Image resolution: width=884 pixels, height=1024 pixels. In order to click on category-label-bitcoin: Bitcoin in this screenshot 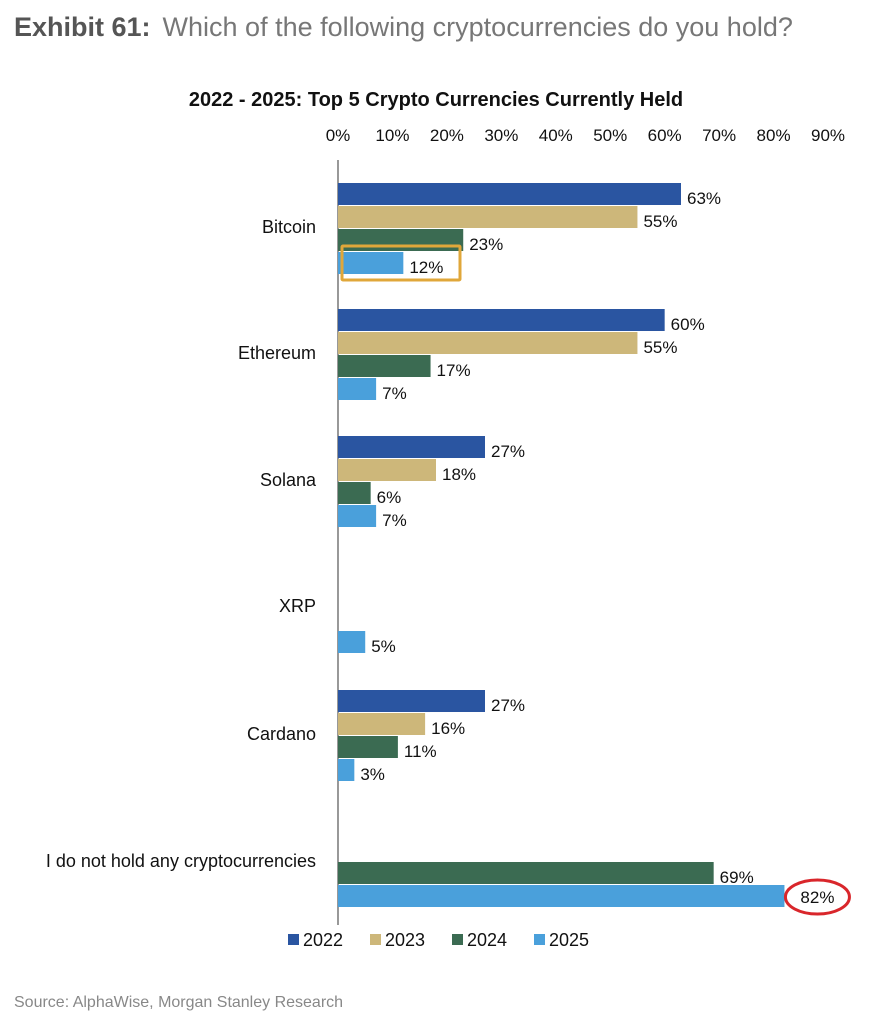, I will do `click(289, 227)`.